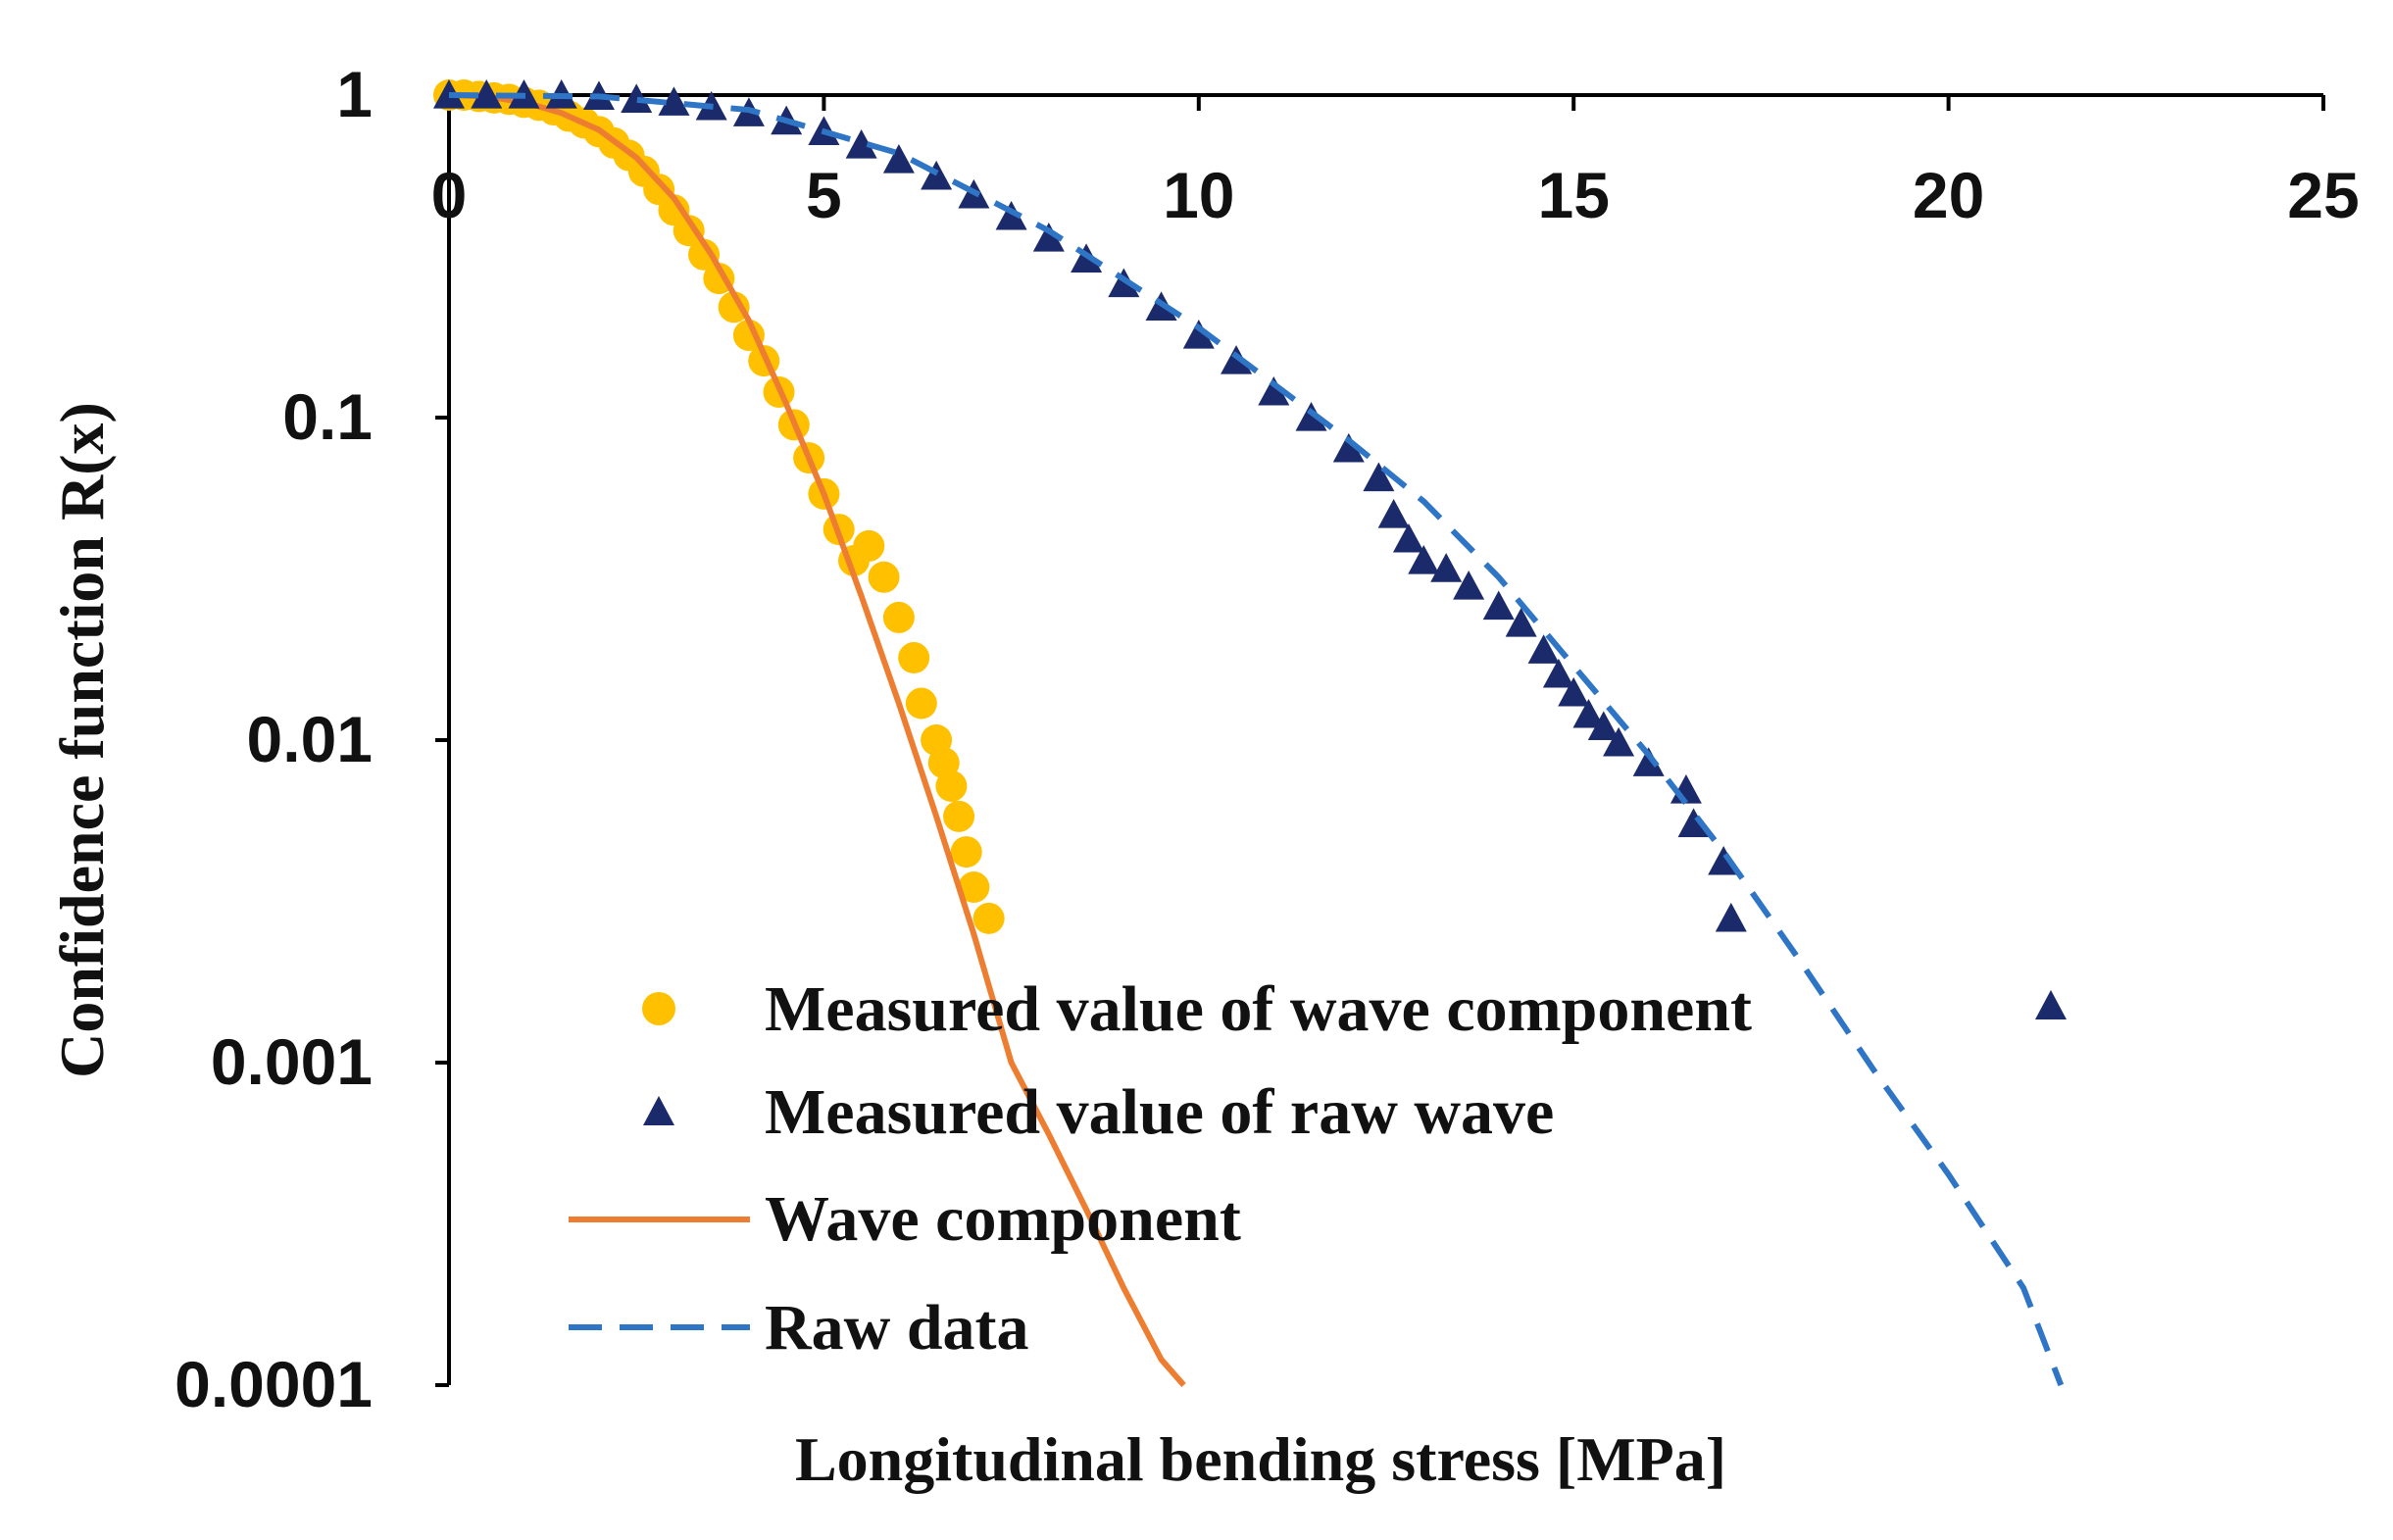  I want to click on y-tick-label: 0.001, so click(292, 1062).